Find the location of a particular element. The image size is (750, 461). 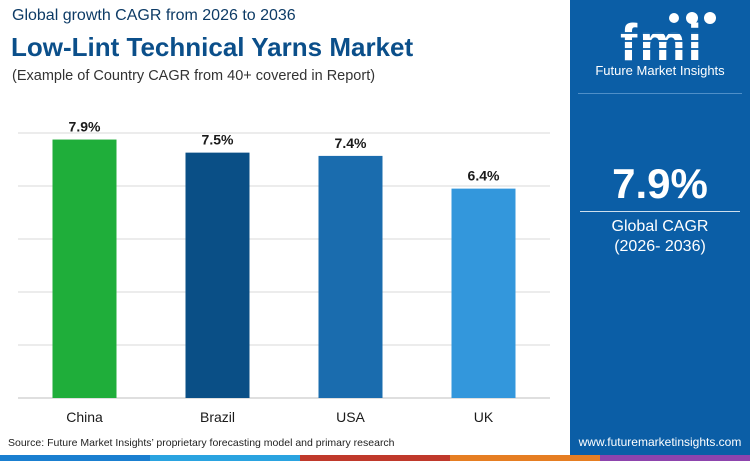

bar-uk is located at coordinates (483, 293).